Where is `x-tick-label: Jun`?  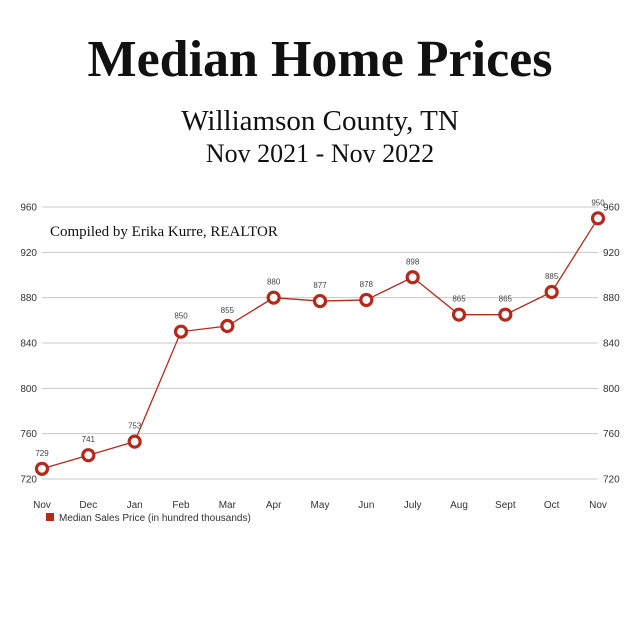
x-tick-label: Jun is located at coordinates (366, 505).